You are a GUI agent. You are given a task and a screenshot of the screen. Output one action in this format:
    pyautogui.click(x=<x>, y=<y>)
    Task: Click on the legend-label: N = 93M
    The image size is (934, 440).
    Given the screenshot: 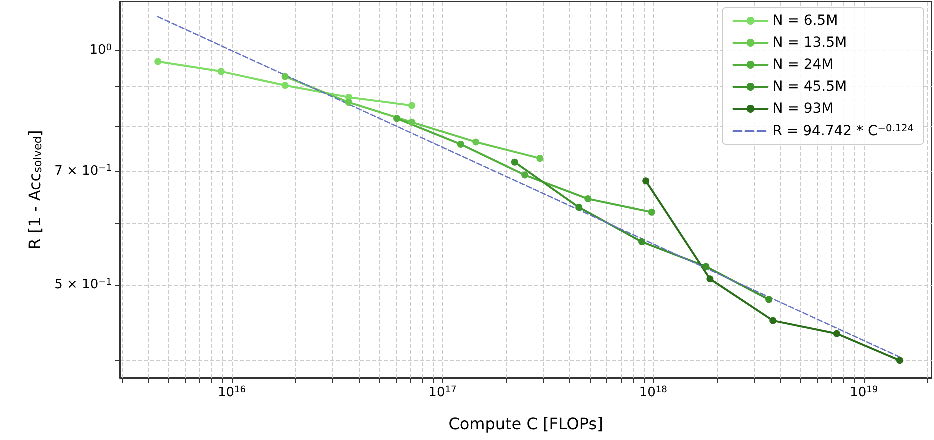 What is the action you would take?
    pyautogui.click(x=803, y=109)
    